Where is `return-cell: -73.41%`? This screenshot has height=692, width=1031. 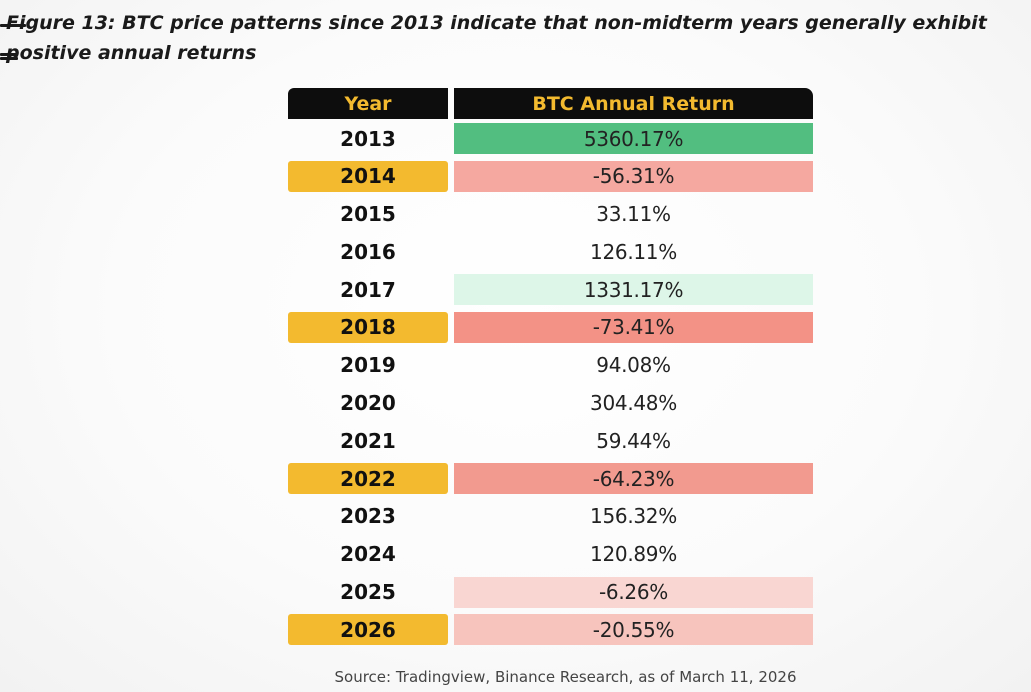
return-cell: -73.41% is located at coordinates (633, 327).